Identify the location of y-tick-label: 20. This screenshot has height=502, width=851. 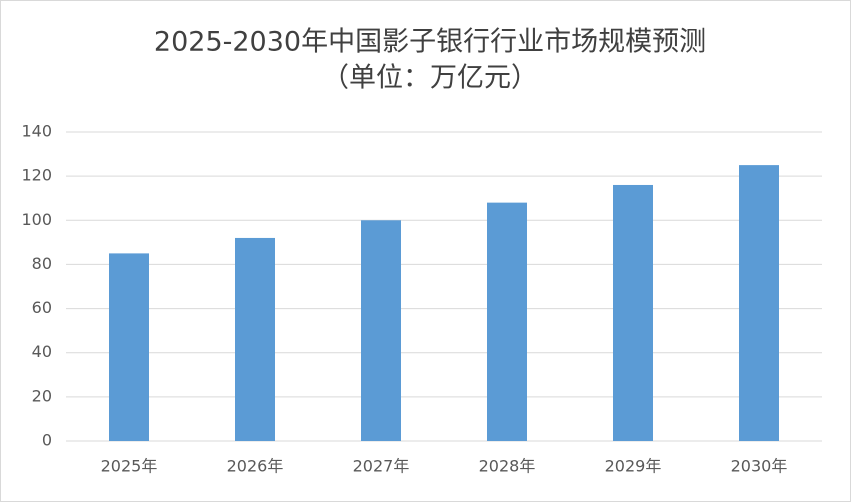
(42, 395).